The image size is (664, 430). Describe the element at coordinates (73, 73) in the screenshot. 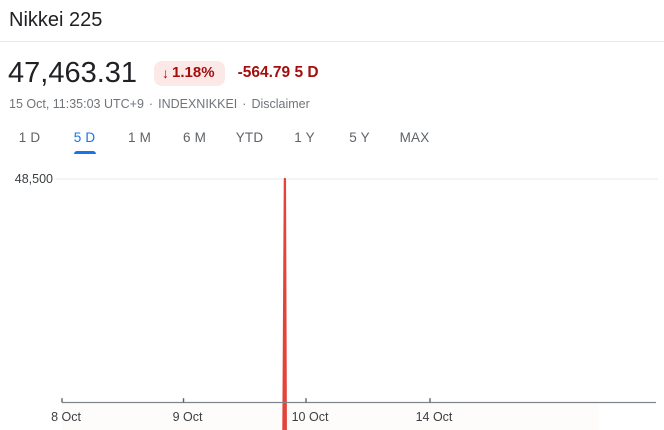

I see `current-price: 47,463.31` at that location.